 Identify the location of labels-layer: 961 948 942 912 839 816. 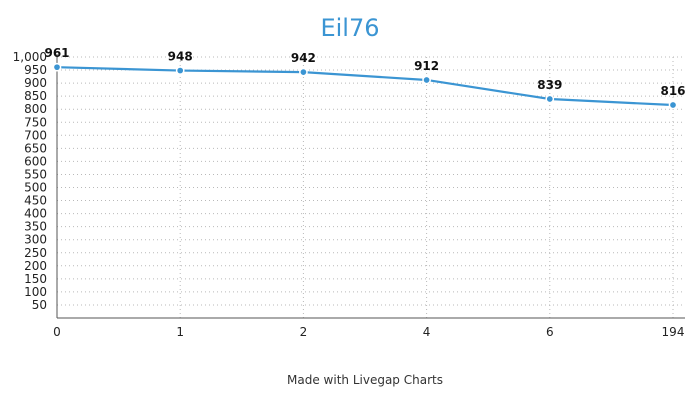
(364, 72).